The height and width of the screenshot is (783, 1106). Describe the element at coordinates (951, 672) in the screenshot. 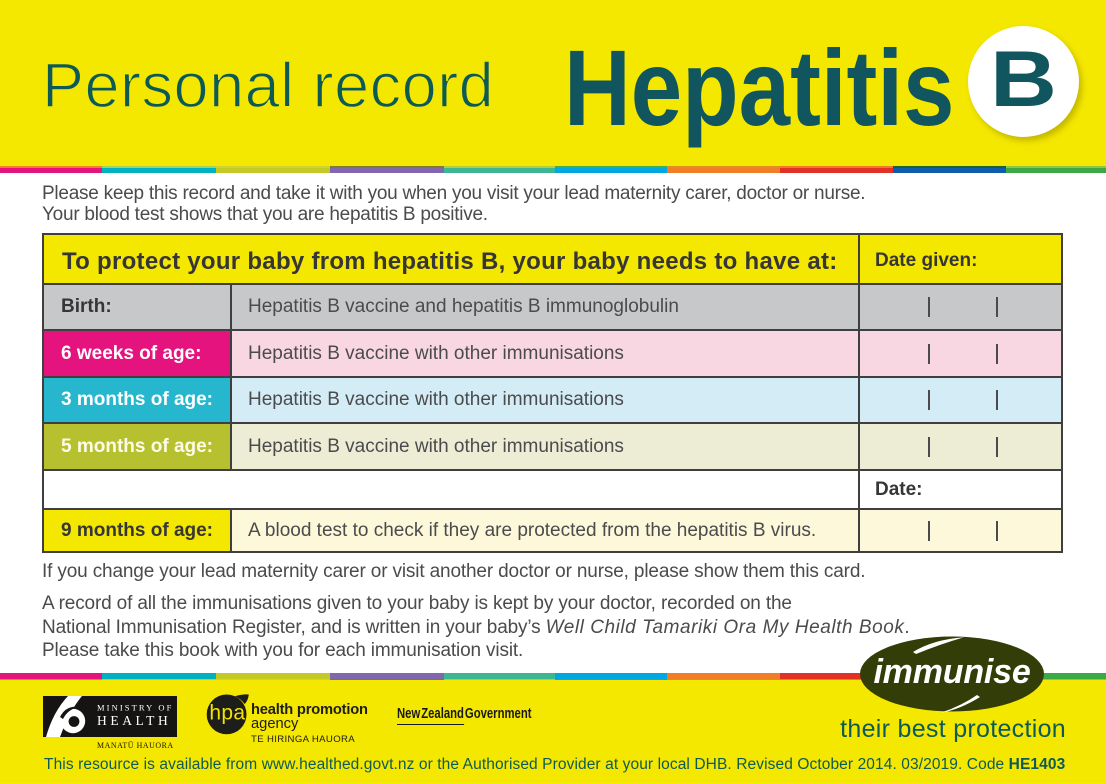

I see `svg-text: immunise` at that location.